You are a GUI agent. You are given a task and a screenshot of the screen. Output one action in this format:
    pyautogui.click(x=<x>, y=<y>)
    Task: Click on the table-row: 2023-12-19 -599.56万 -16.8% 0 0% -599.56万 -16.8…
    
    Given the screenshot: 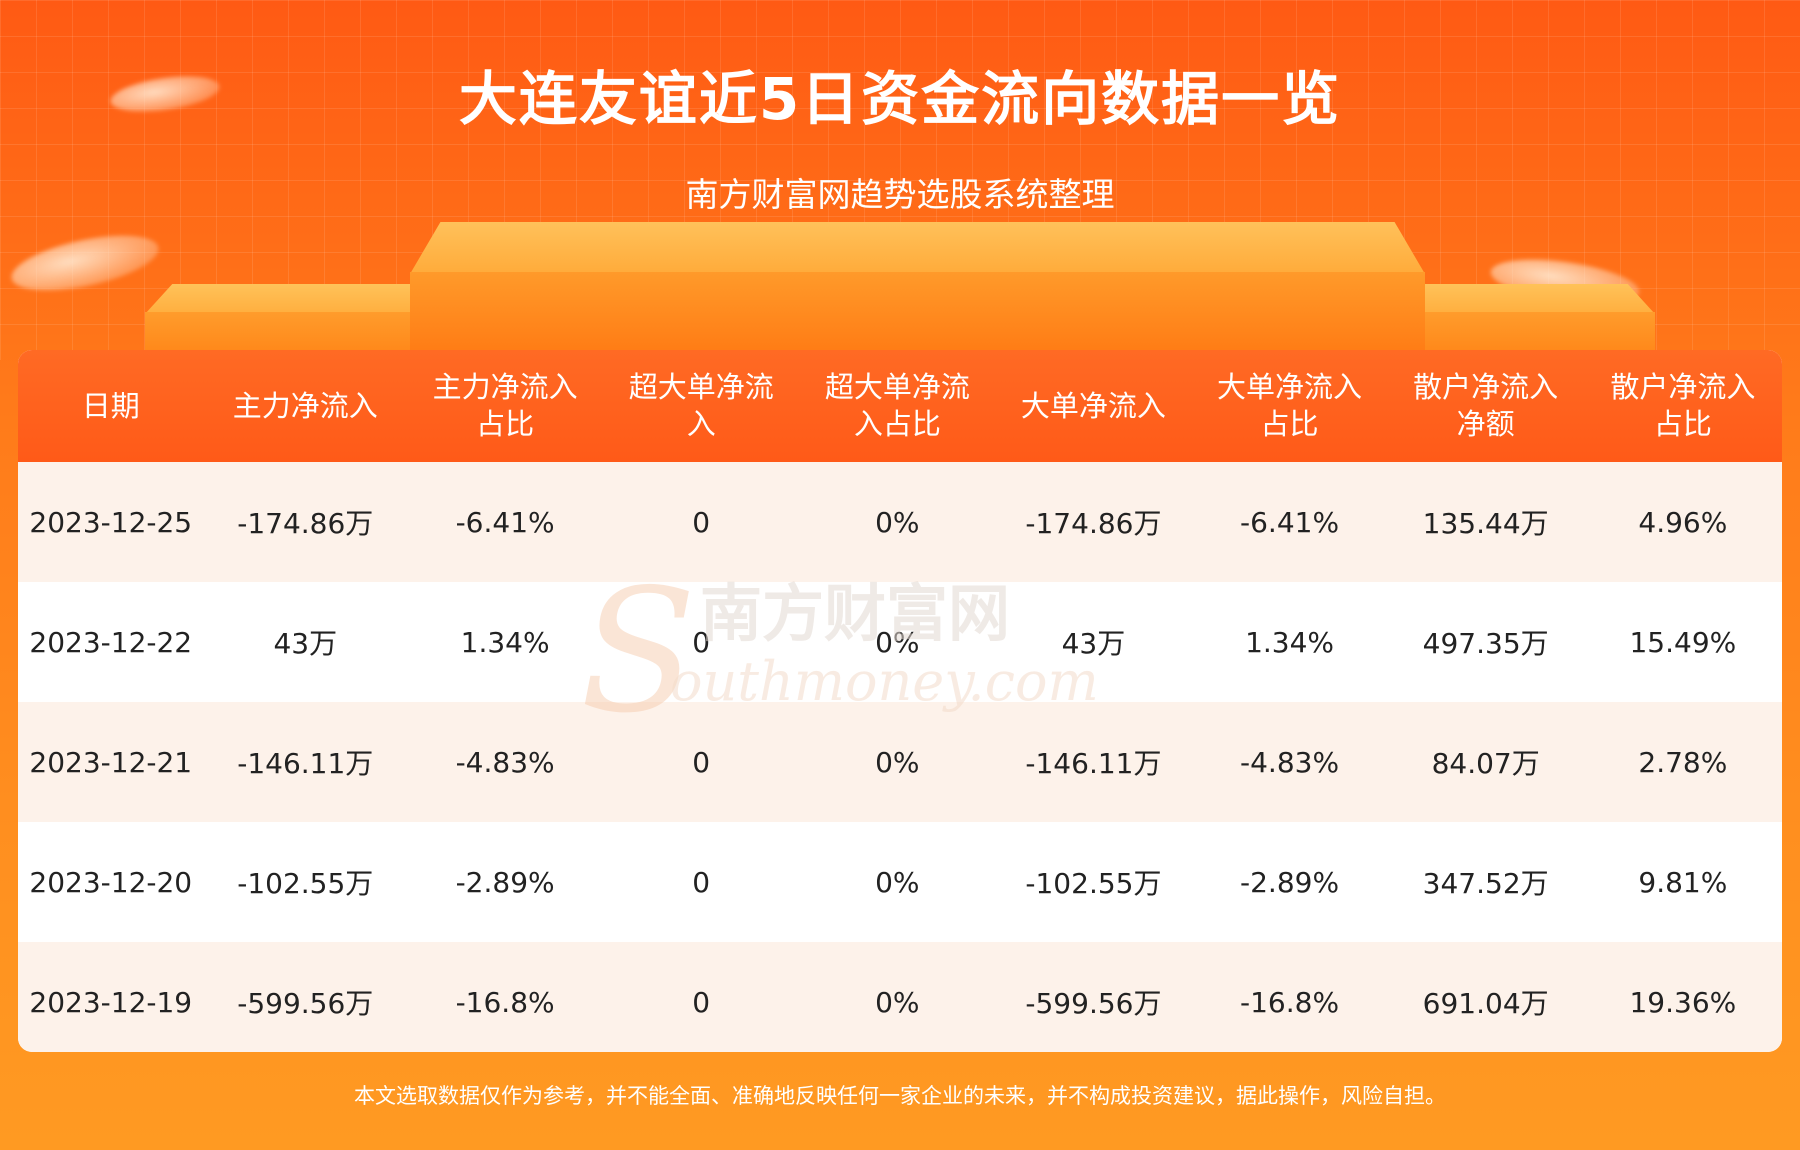 What is the action you would take?
    pyautogui.click(x=900, y=997)
    